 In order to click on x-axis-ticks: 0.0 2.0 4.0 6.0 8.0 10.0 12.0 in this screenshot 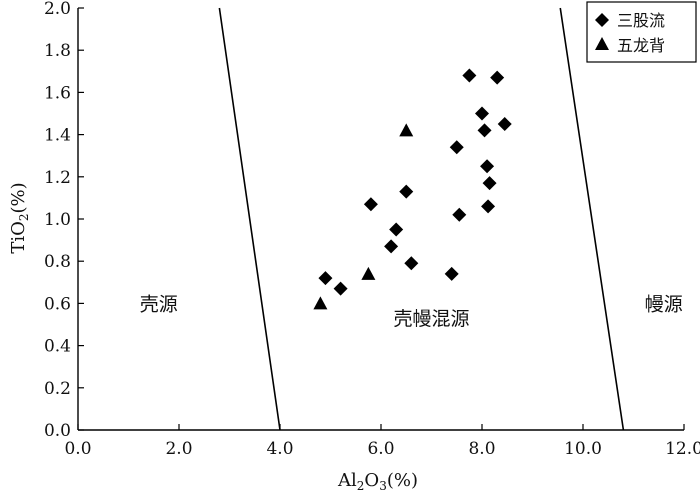, I will do `click(382, 441)`.